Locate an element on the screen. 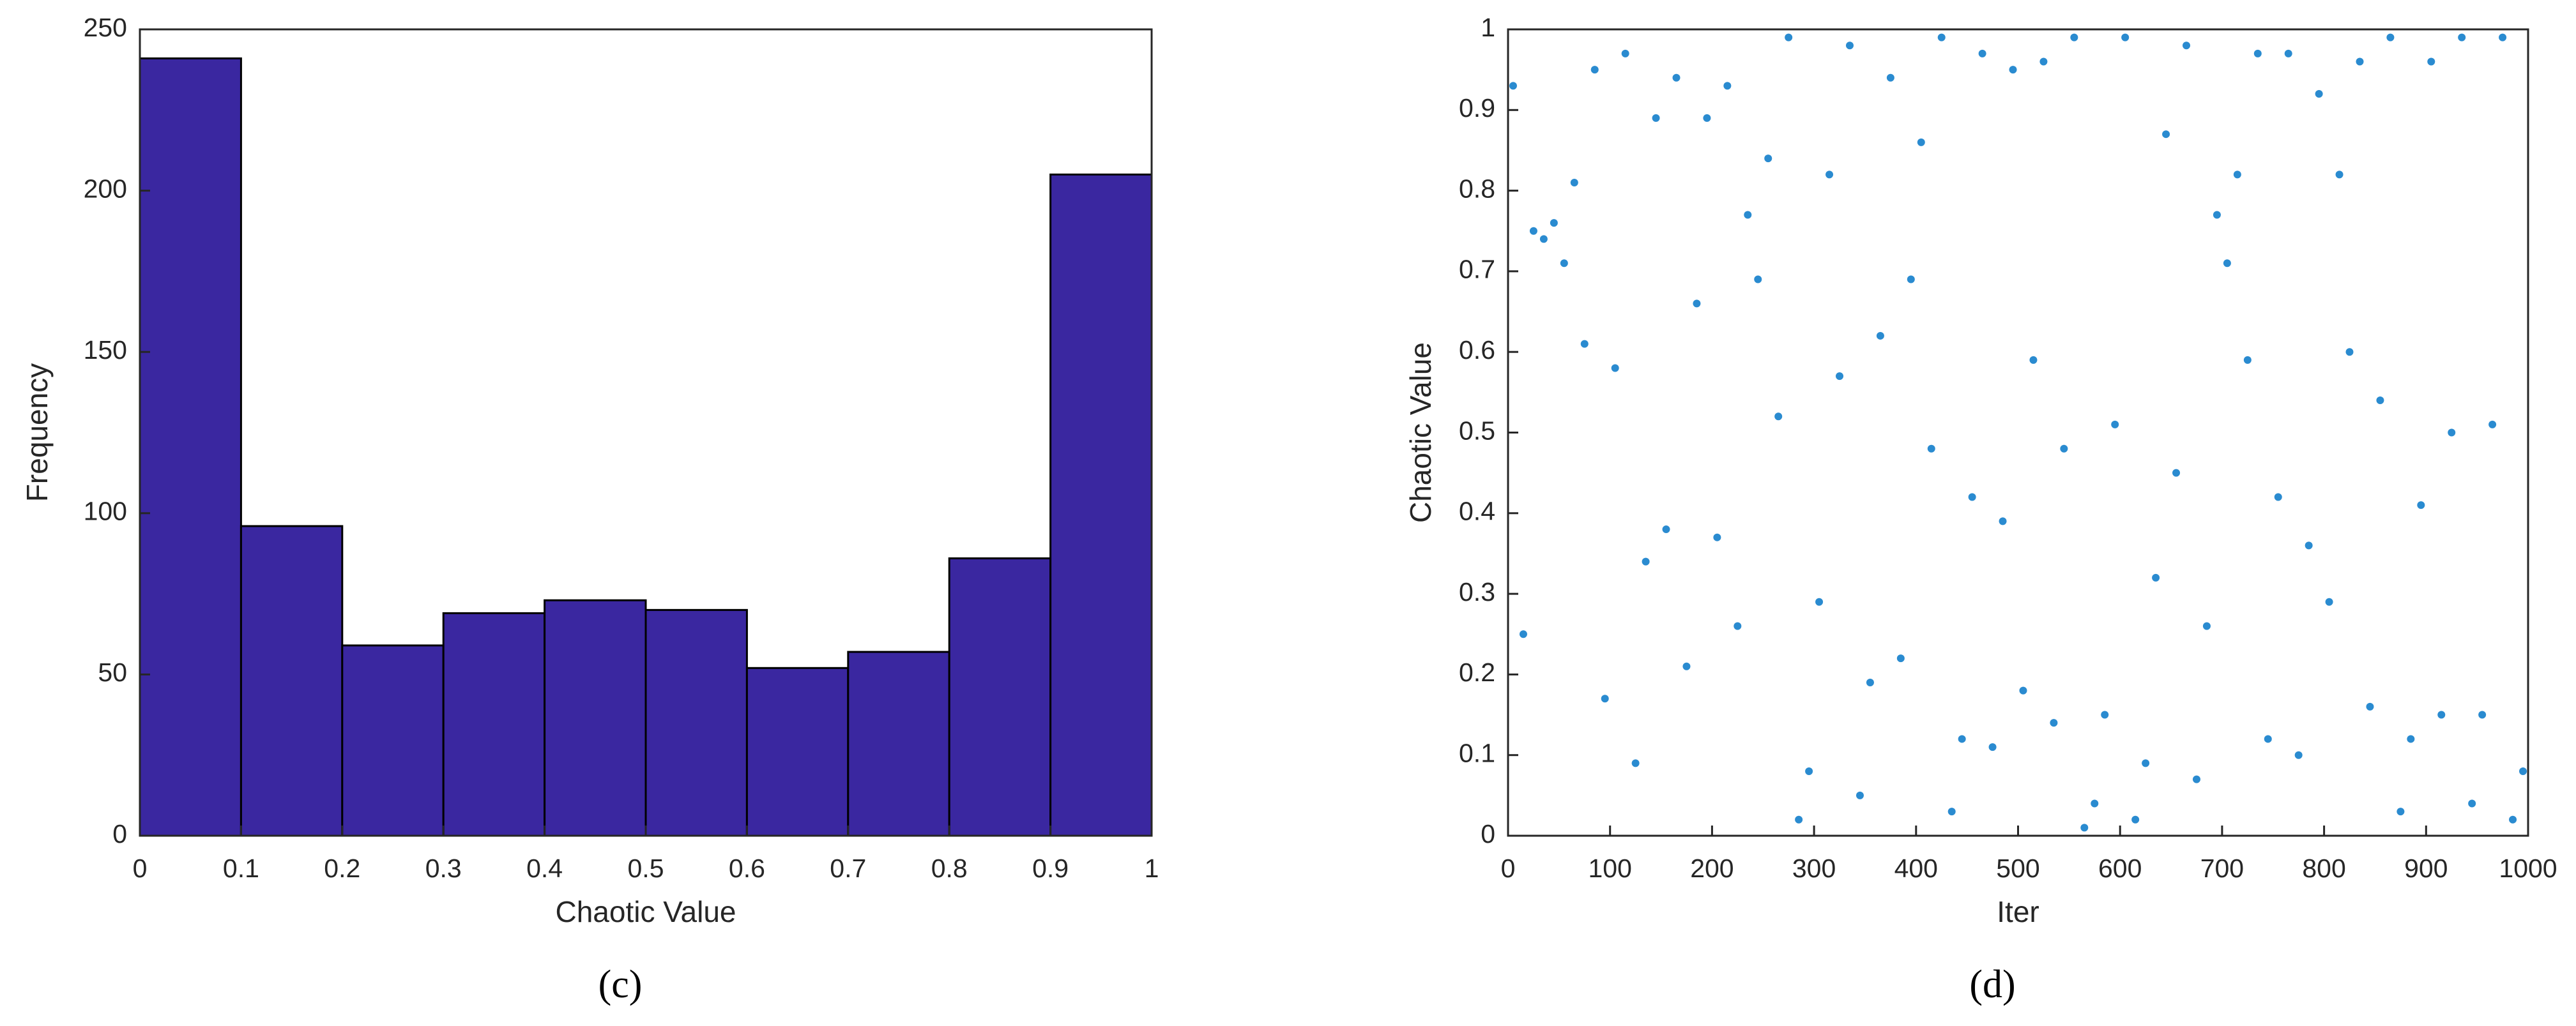 This screenshot has height=1026, width=2576. x-tick-label: 300 is located at coordinates (1814, 869).